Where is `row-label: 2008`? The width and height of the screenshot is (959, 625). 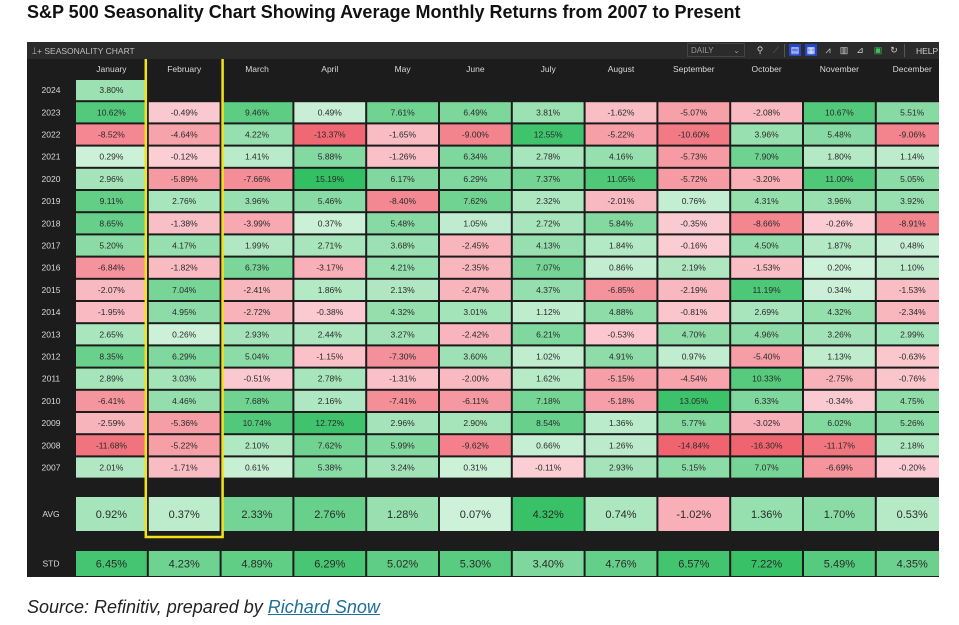 row-label: 2008 is located at coordinates (51, 445).